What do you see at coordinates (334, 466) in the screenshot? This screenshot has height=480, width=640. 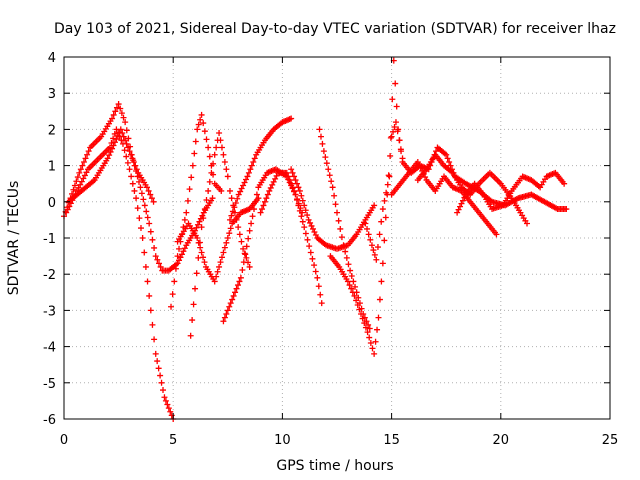 I see `x-axis-label: GPS time / hours` at bounding box center [334, 466].